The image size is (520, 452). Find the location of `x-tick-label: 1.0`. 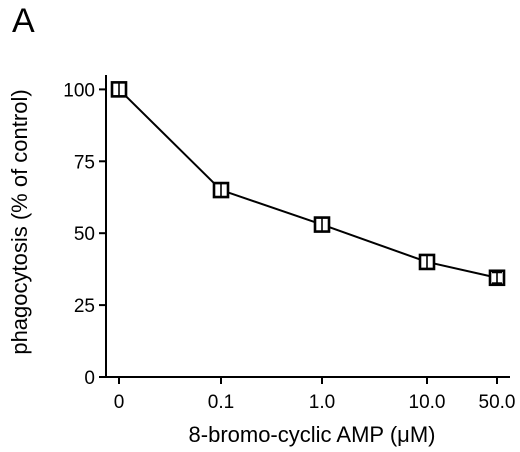

x-tick-label: 1.0 is located at coordinates (322, 402).